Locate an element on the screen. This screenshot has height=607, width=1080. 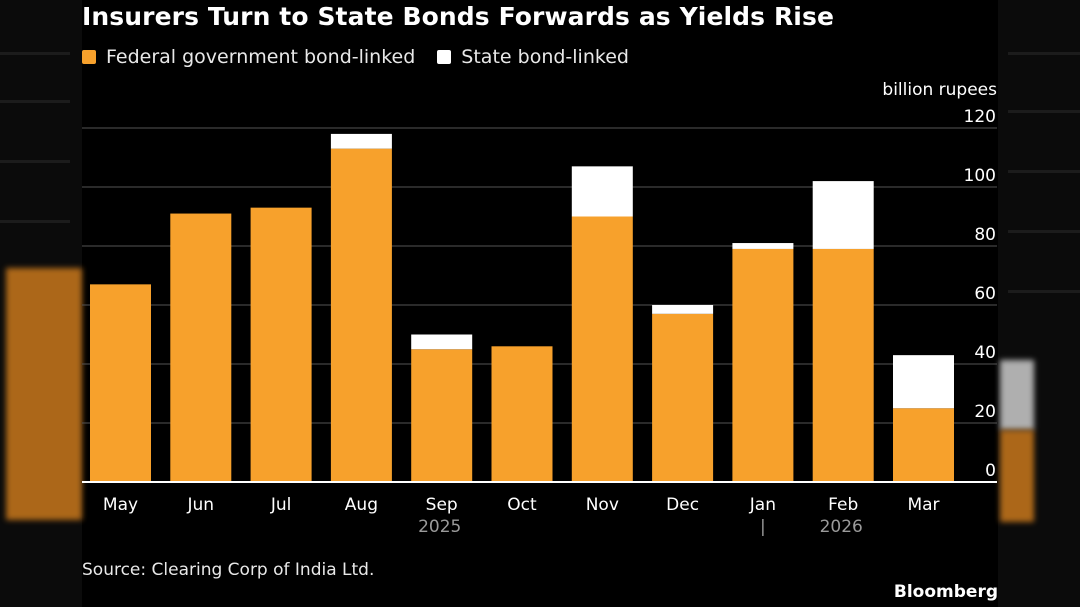
y-tick-label: 40 is located at coordinates (985, 353).